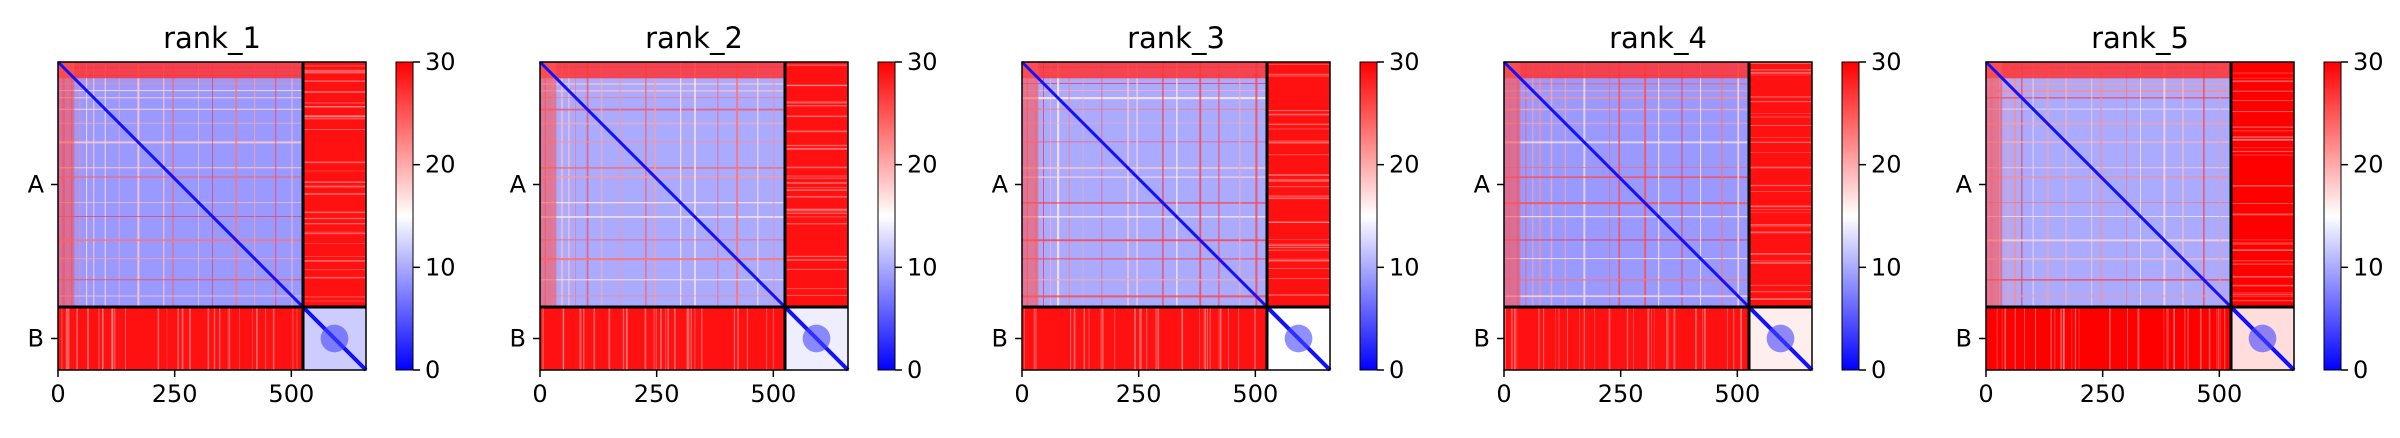 The image size is (2400, 438). What do you see at coordinates (212, 216) in the screenshot?
I see `heatmap-cells` at bounding box center [212, 216].